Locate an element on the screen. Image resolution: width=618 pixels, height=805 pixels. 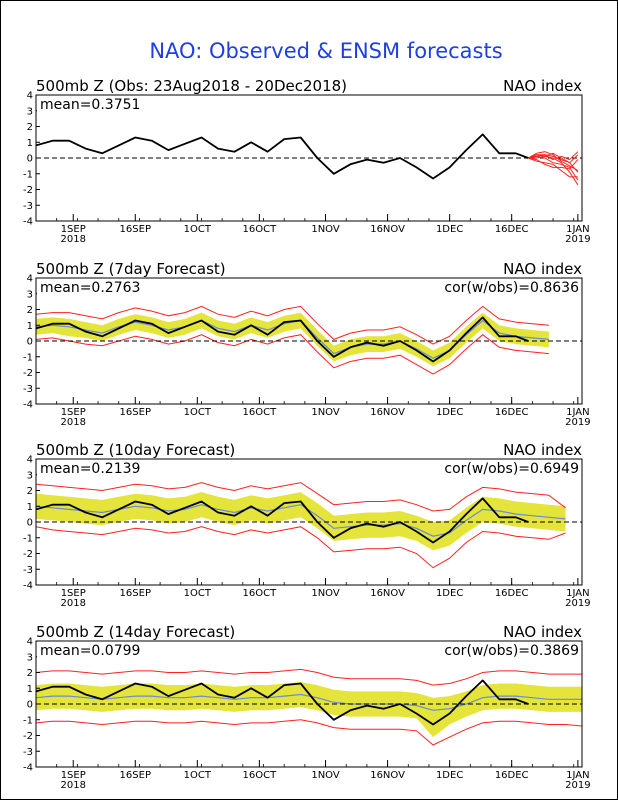
ensemble-spread-band is located at coordinates (309, 710).